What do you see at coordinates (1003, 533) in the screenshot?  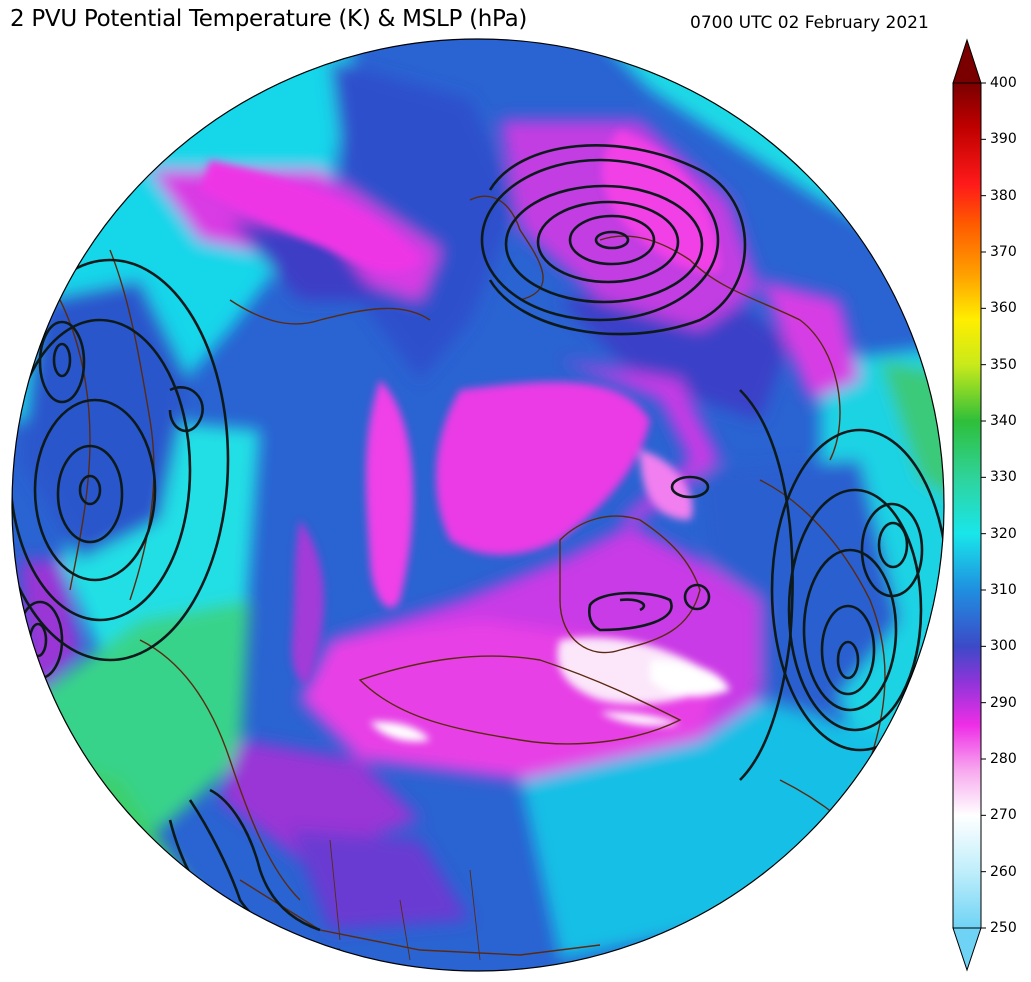 I see `colorbar-tick-label: 320` at bounding box center [1003, 533].